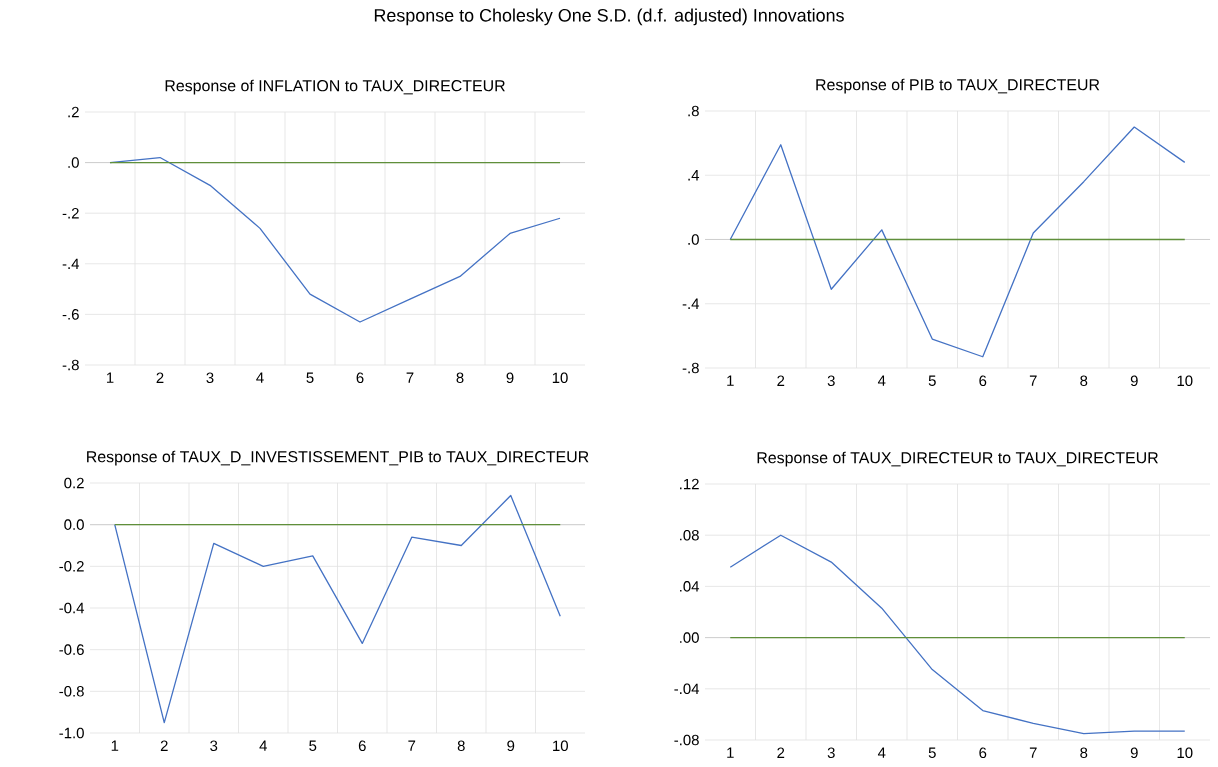 The height and width of the screenshot is (767, 1218). I want to click on y-tick-label: .00, so click(689, 637).